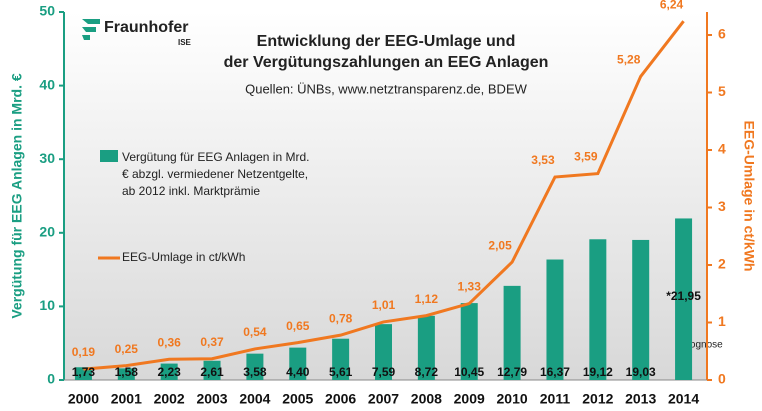  I want to click on y-tick-label: 30, so click(47, 158).